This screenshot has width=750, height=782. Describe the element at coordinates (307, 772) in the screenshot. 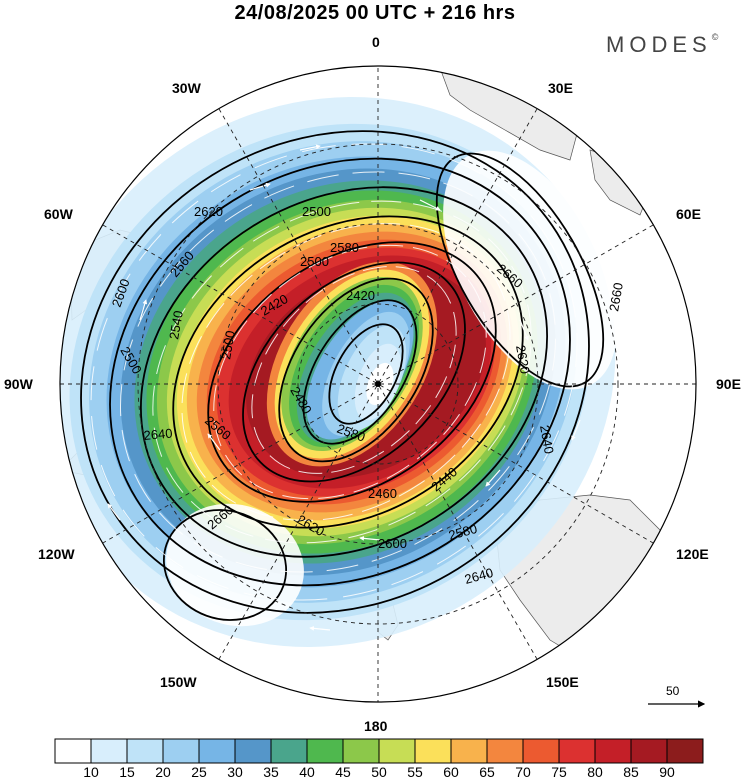

I see `colorbar-tick-label: 40` at that location.